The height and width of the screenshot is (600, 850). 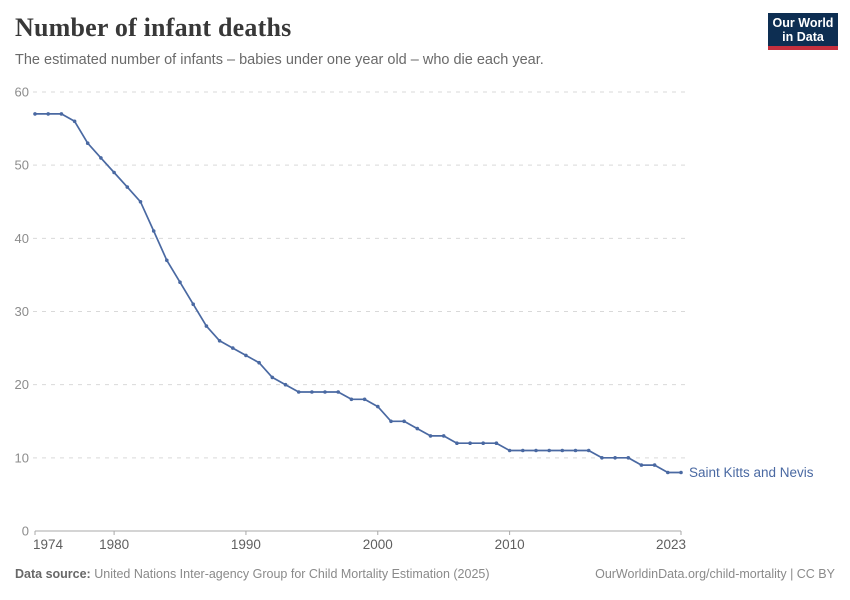 I want to click on svg-text: 40, so click(x=22, y=238).